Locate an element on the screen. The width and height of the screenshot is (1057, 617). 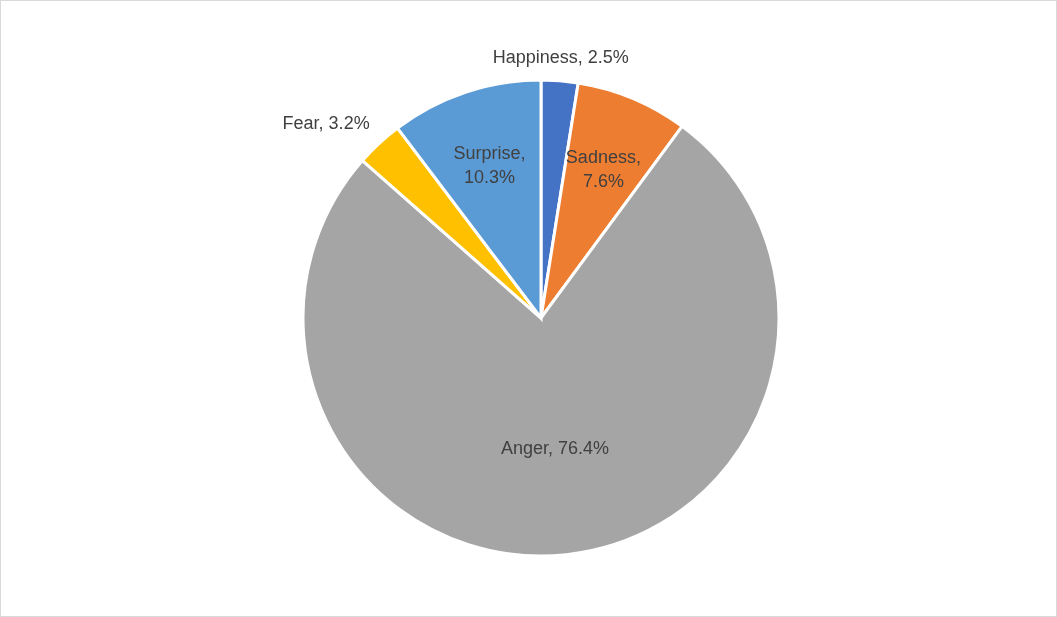
slice-label: Sadness, 7.6% is located at coordinates (603, 168).